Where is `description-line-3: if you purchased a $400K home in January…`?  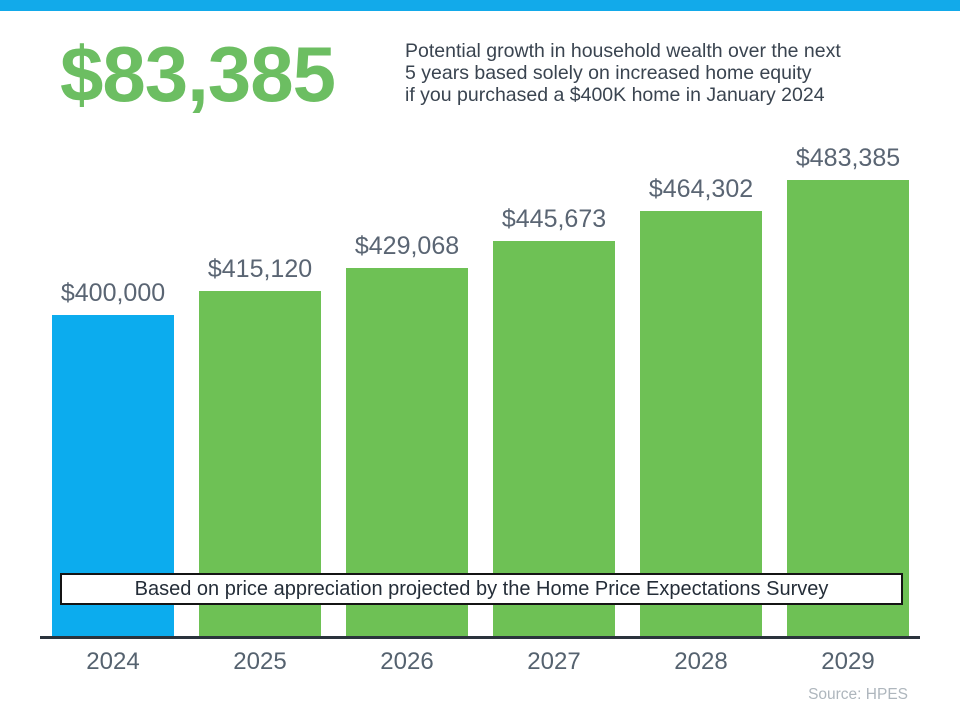 description-line-3: if you purchased a $400K home in January… is located at coordinates (615, 95).